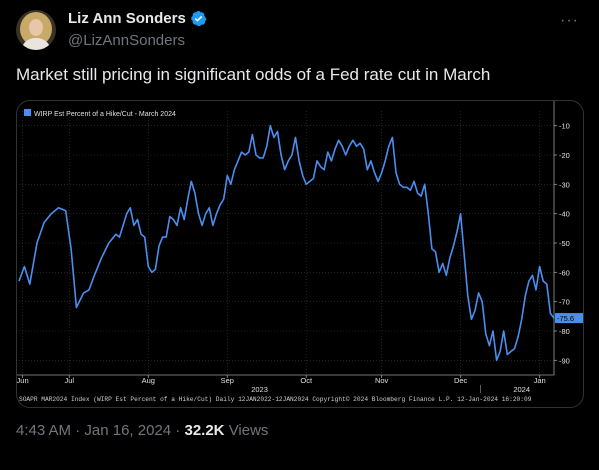 Image resolution: width=599 pixels, height=470 pixels. Describe the element at coordinates (285, 384) in the screenshot. I see `x-axis: Jun Jul Aug Sep Oct Nov Dec Jan 2023 2024` at that location.